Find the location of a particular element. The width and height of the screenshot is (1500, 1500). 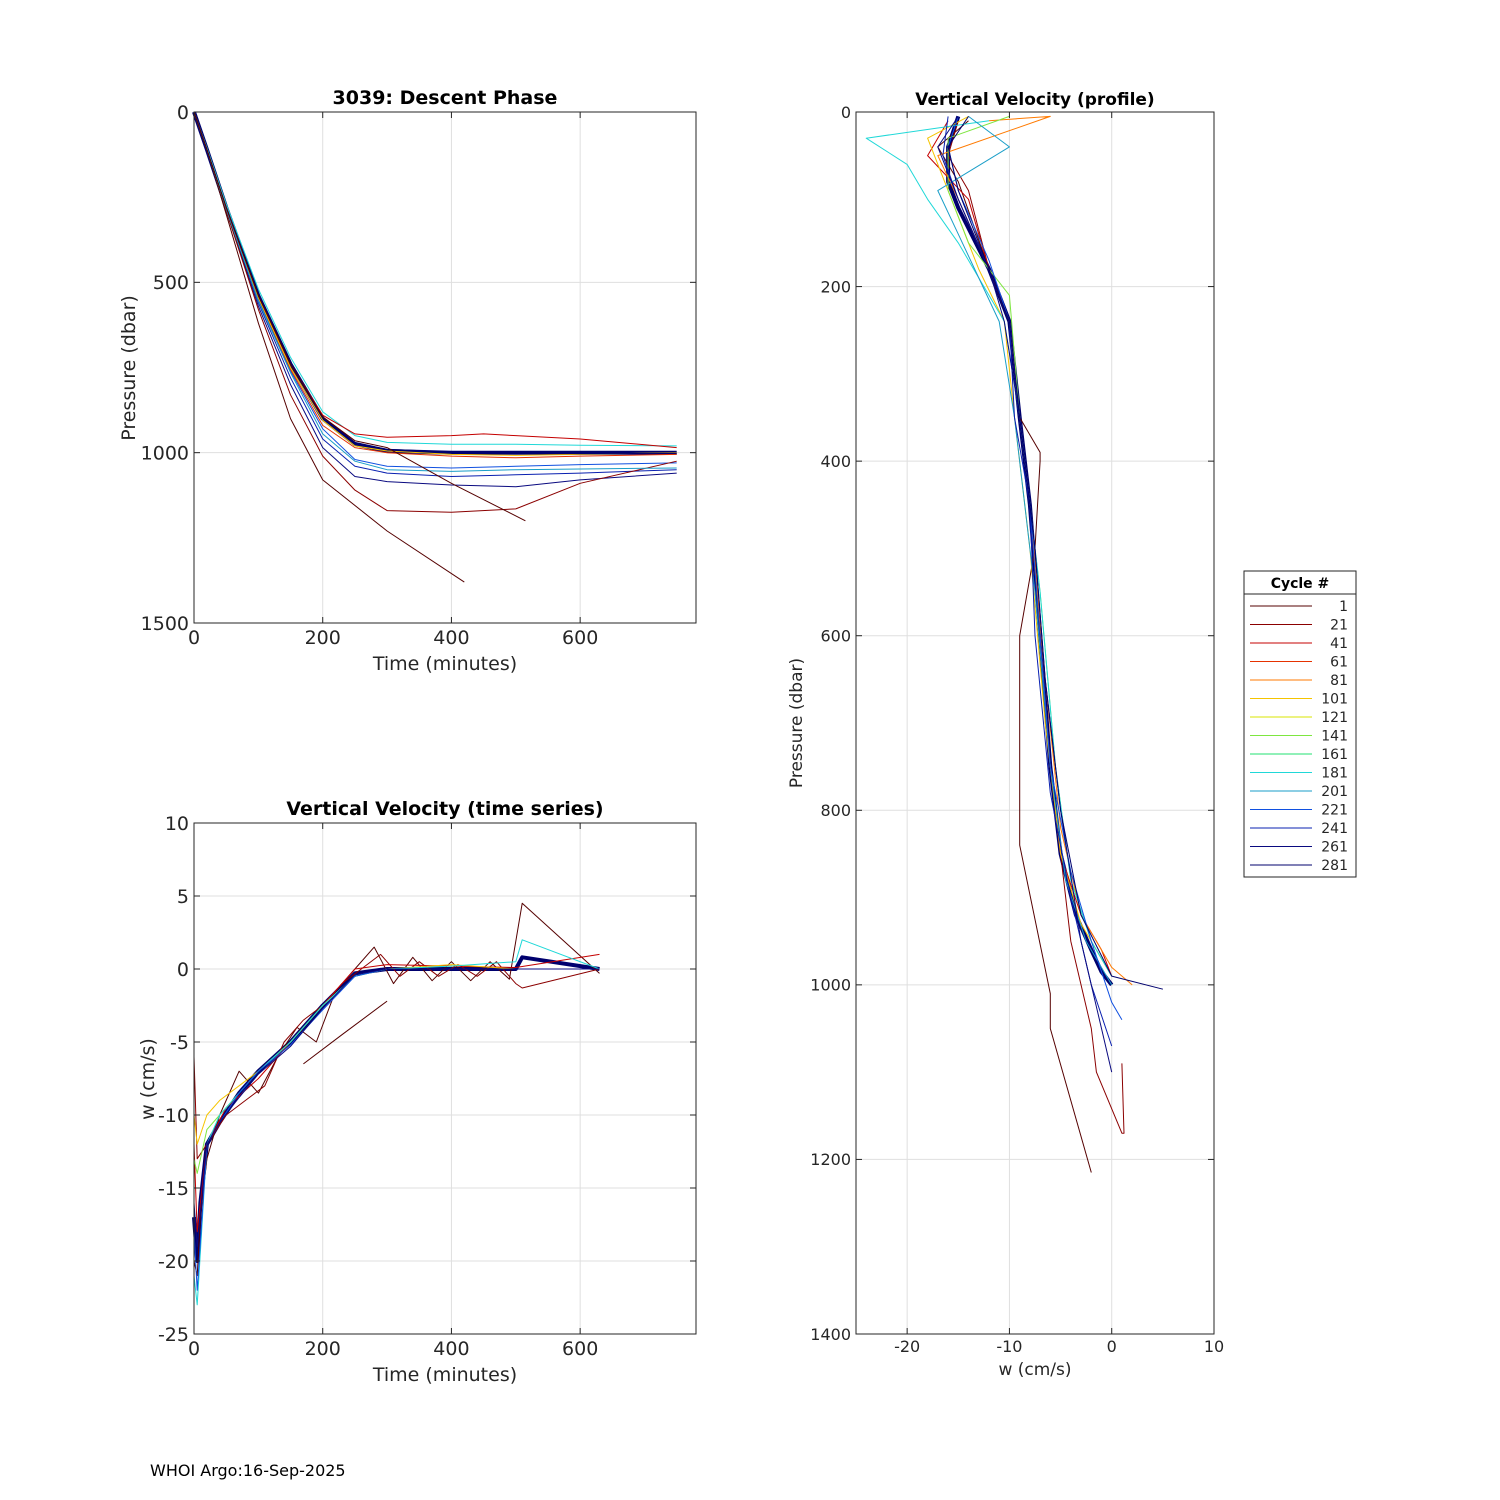

descent-xtick-label: 0 is located at coordinates (194, 638).